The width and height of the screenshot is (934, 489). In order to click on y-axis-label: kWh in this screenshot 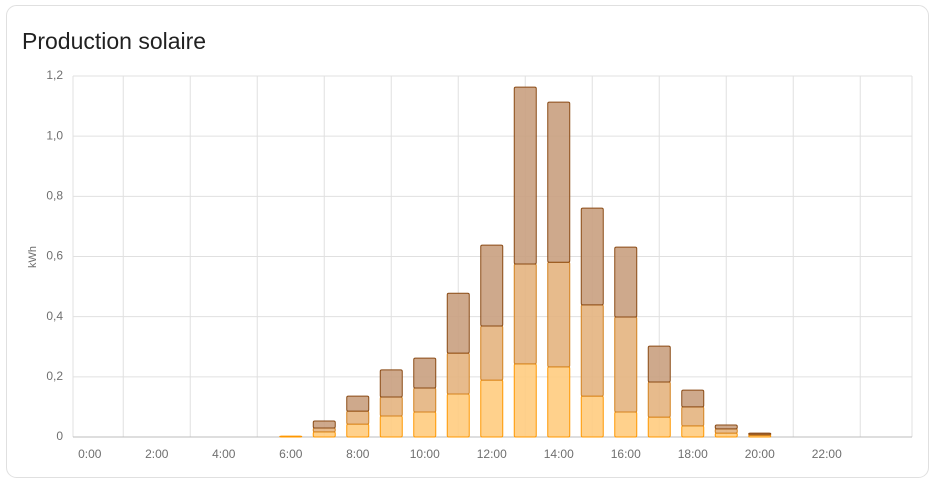, I will do `click(33, 257)`.